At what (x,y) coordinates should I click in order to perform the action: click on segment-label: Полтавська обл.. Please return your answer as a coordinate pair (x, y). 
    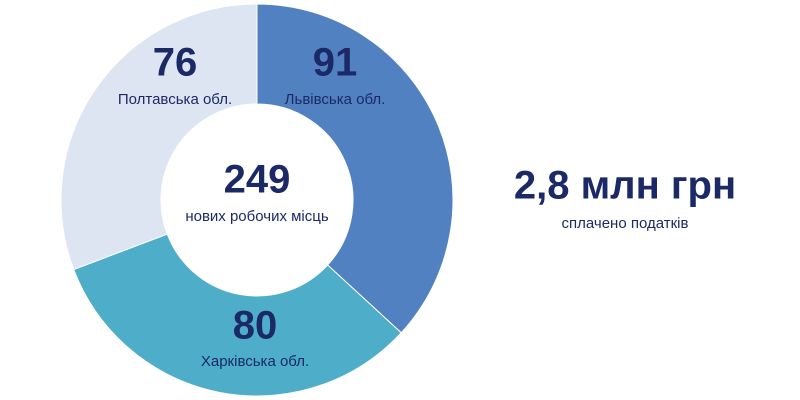
    Looking at the image, I should click on (175, 99).